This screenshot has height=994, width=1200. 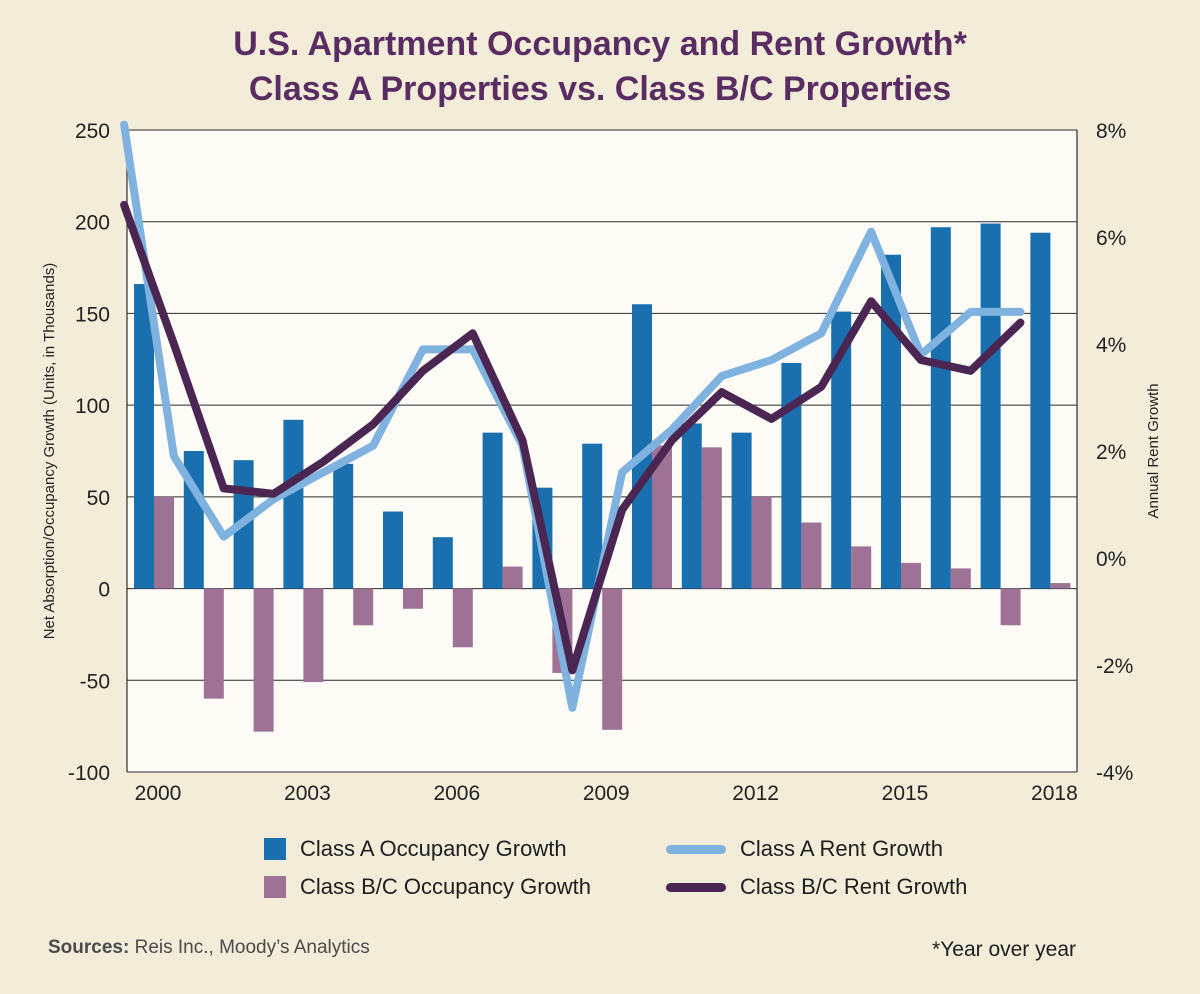 What do you see at coordinates (1153, 450) in the screenshot?
I see `y2-axis-title: Annual Rent Growth` at bounding box center [1153, 450].